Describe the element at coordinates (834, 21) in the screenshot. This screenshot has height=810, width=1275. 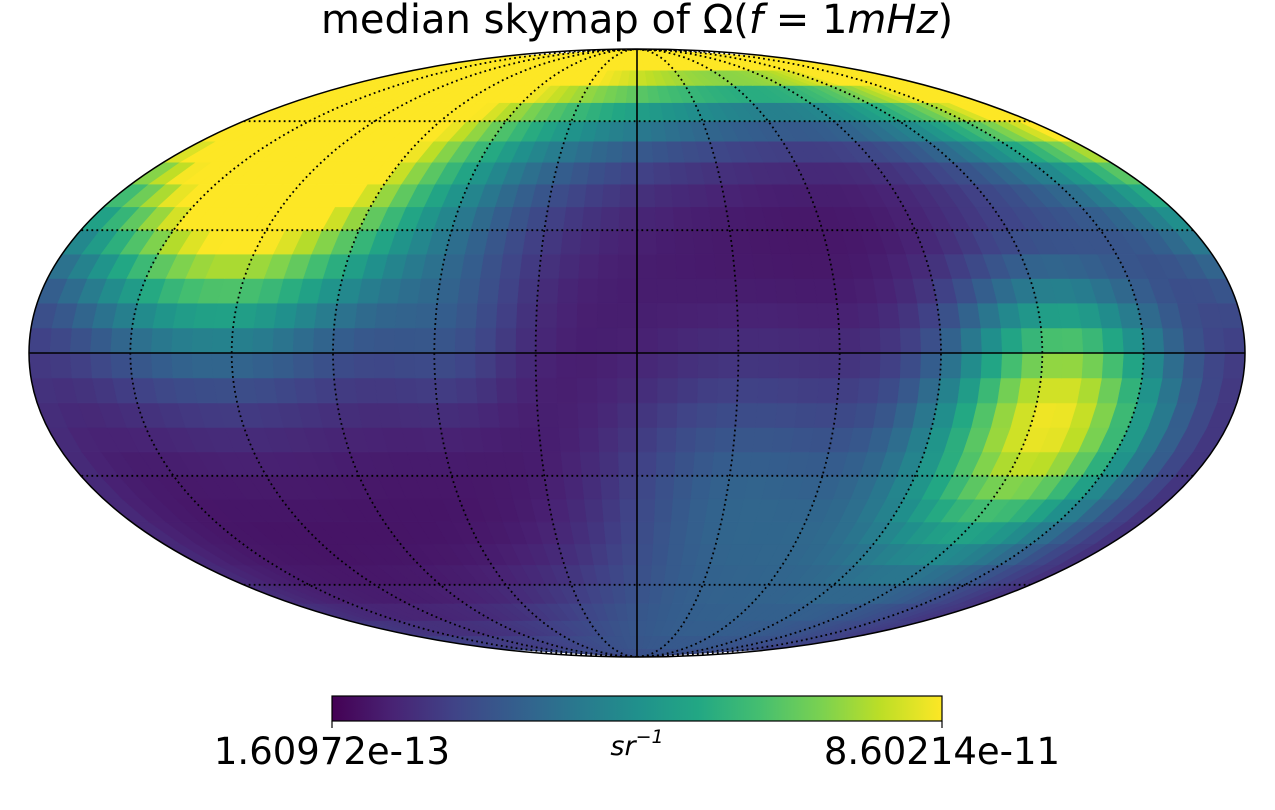
I see `title-one: 1` at that location.